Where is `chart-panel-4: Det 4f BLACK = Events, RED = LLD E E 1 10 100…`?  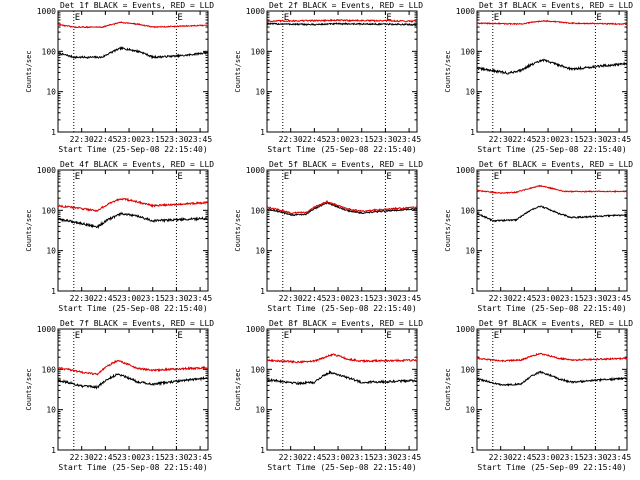
chart-panel-4: Det 4f BLACK = Events, RED = LLD E E 1 10 100… is located at coordinates (119, 236).